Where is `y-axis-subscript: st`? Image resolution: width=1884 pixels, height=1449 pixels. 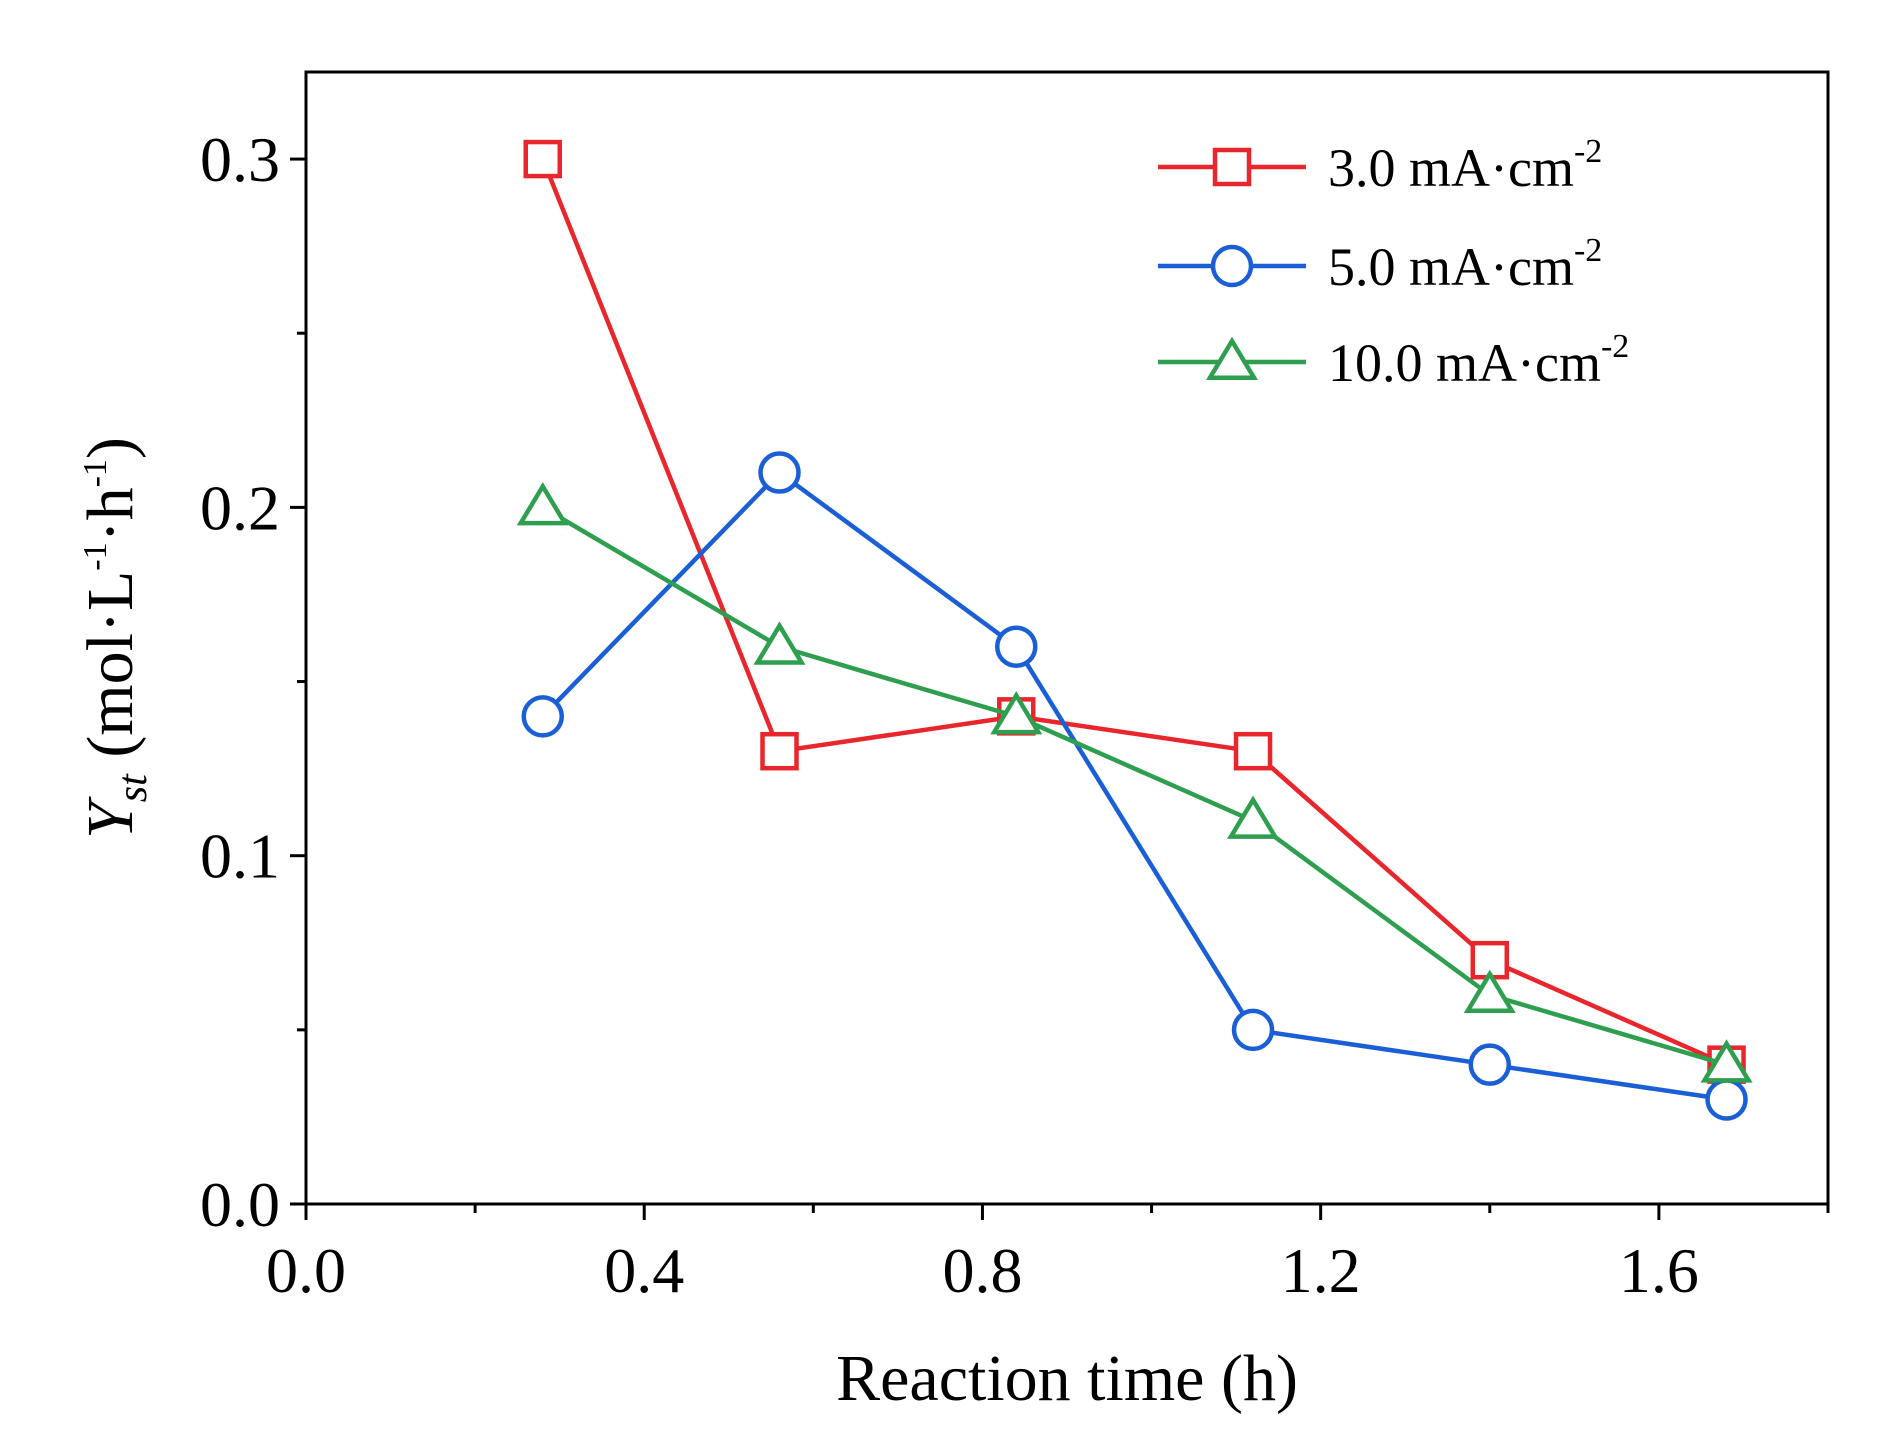 y-axis-subscript: st is located at coordinates (133, 787).